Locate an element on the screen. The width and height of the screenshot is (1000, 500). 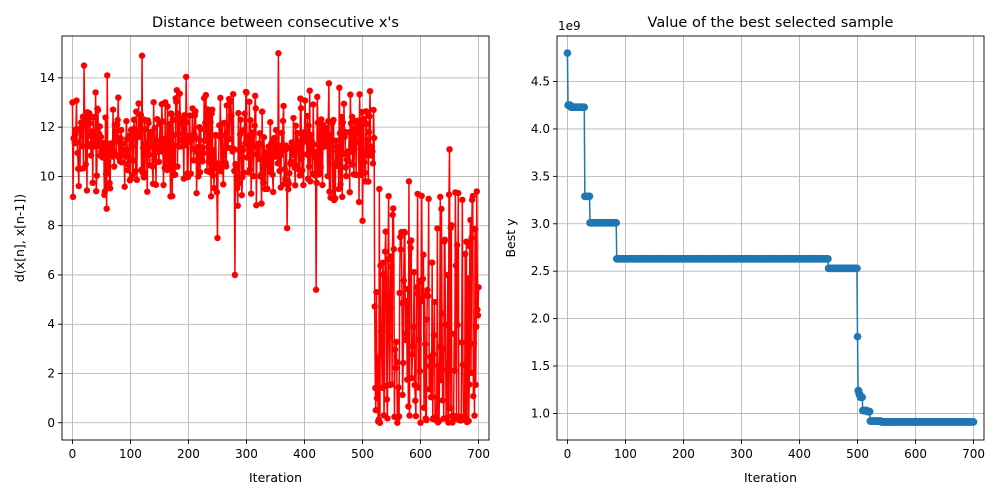
left-ytick-label: 2 is located at coordinates (51, 373).